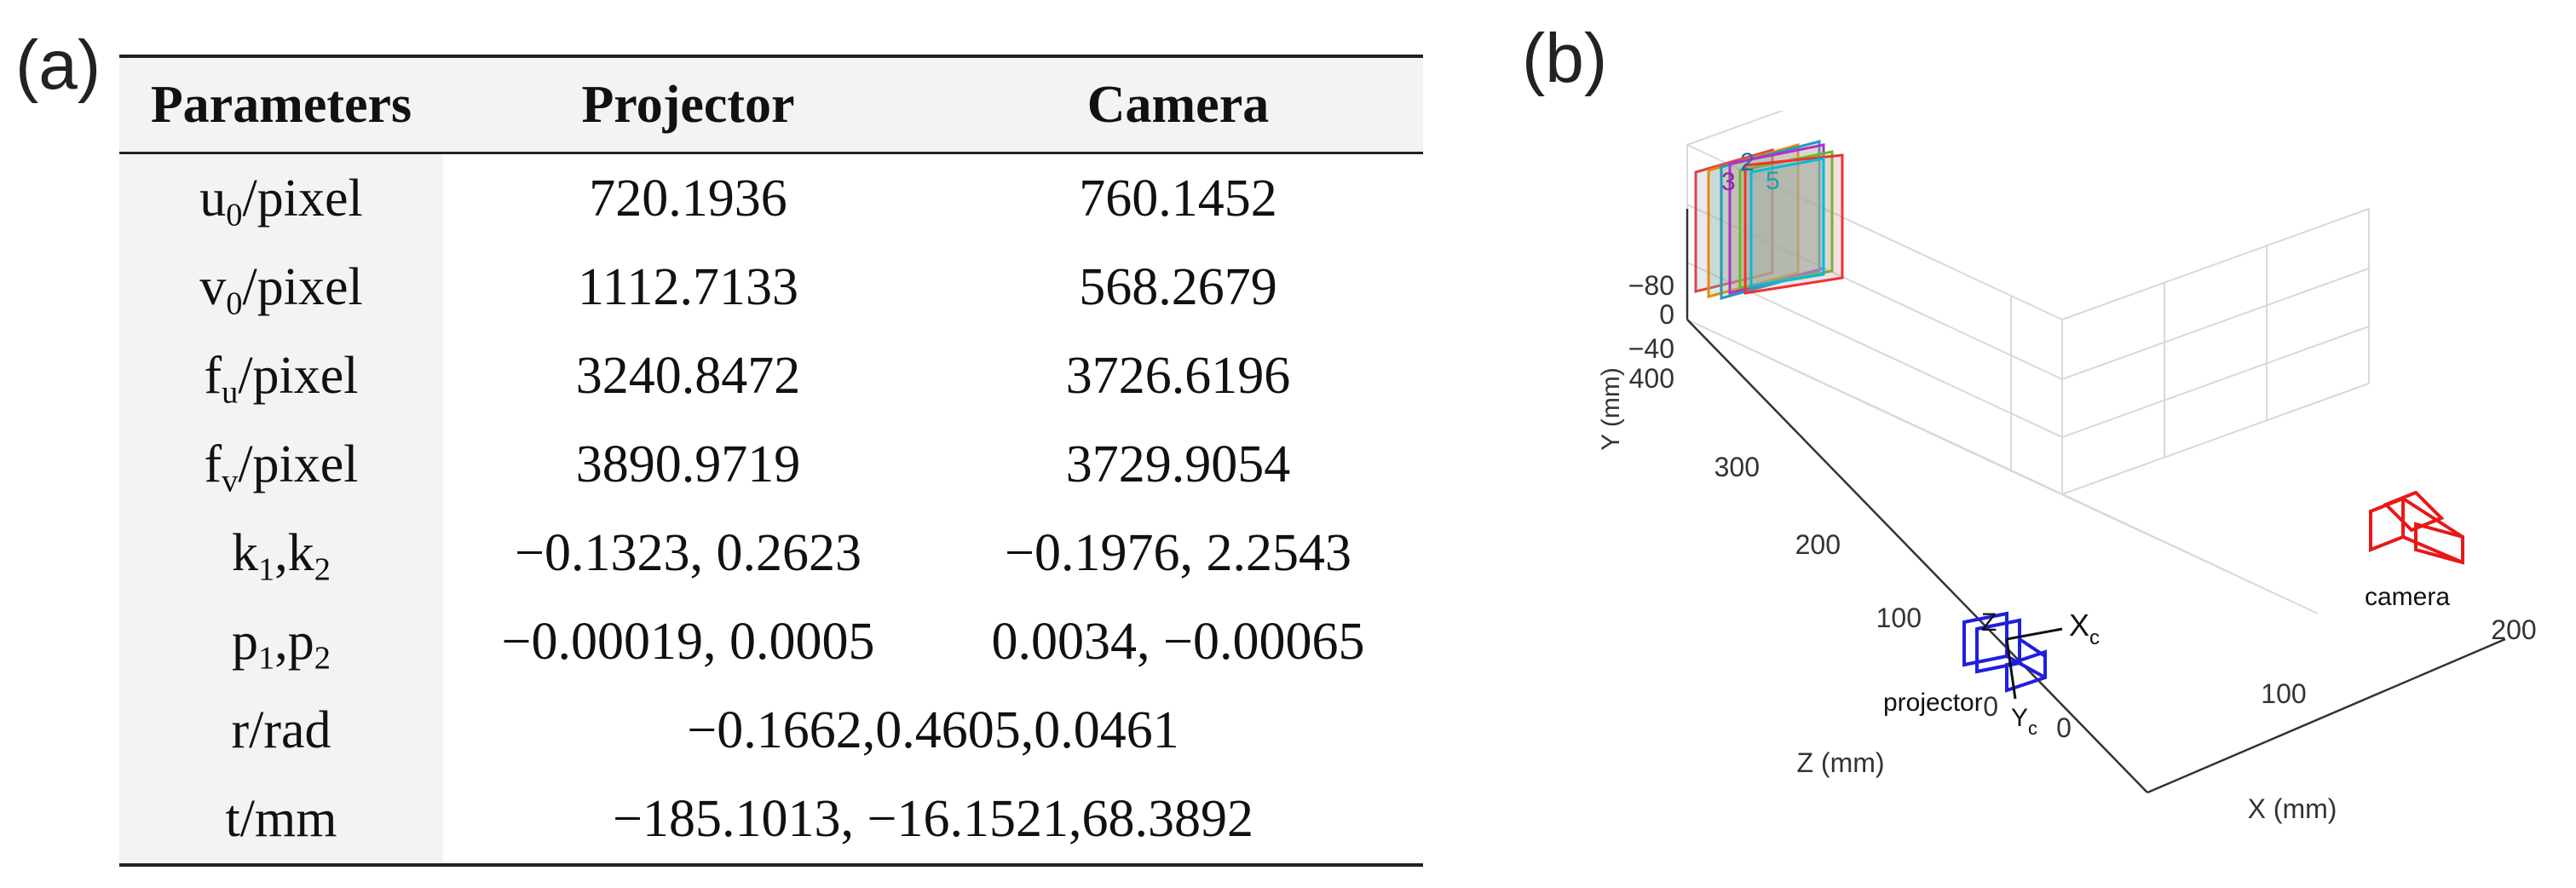  Describe the element at coordinates (1178, 375) in the screenshot. I see `camera-value: 3726.6196` at that location.